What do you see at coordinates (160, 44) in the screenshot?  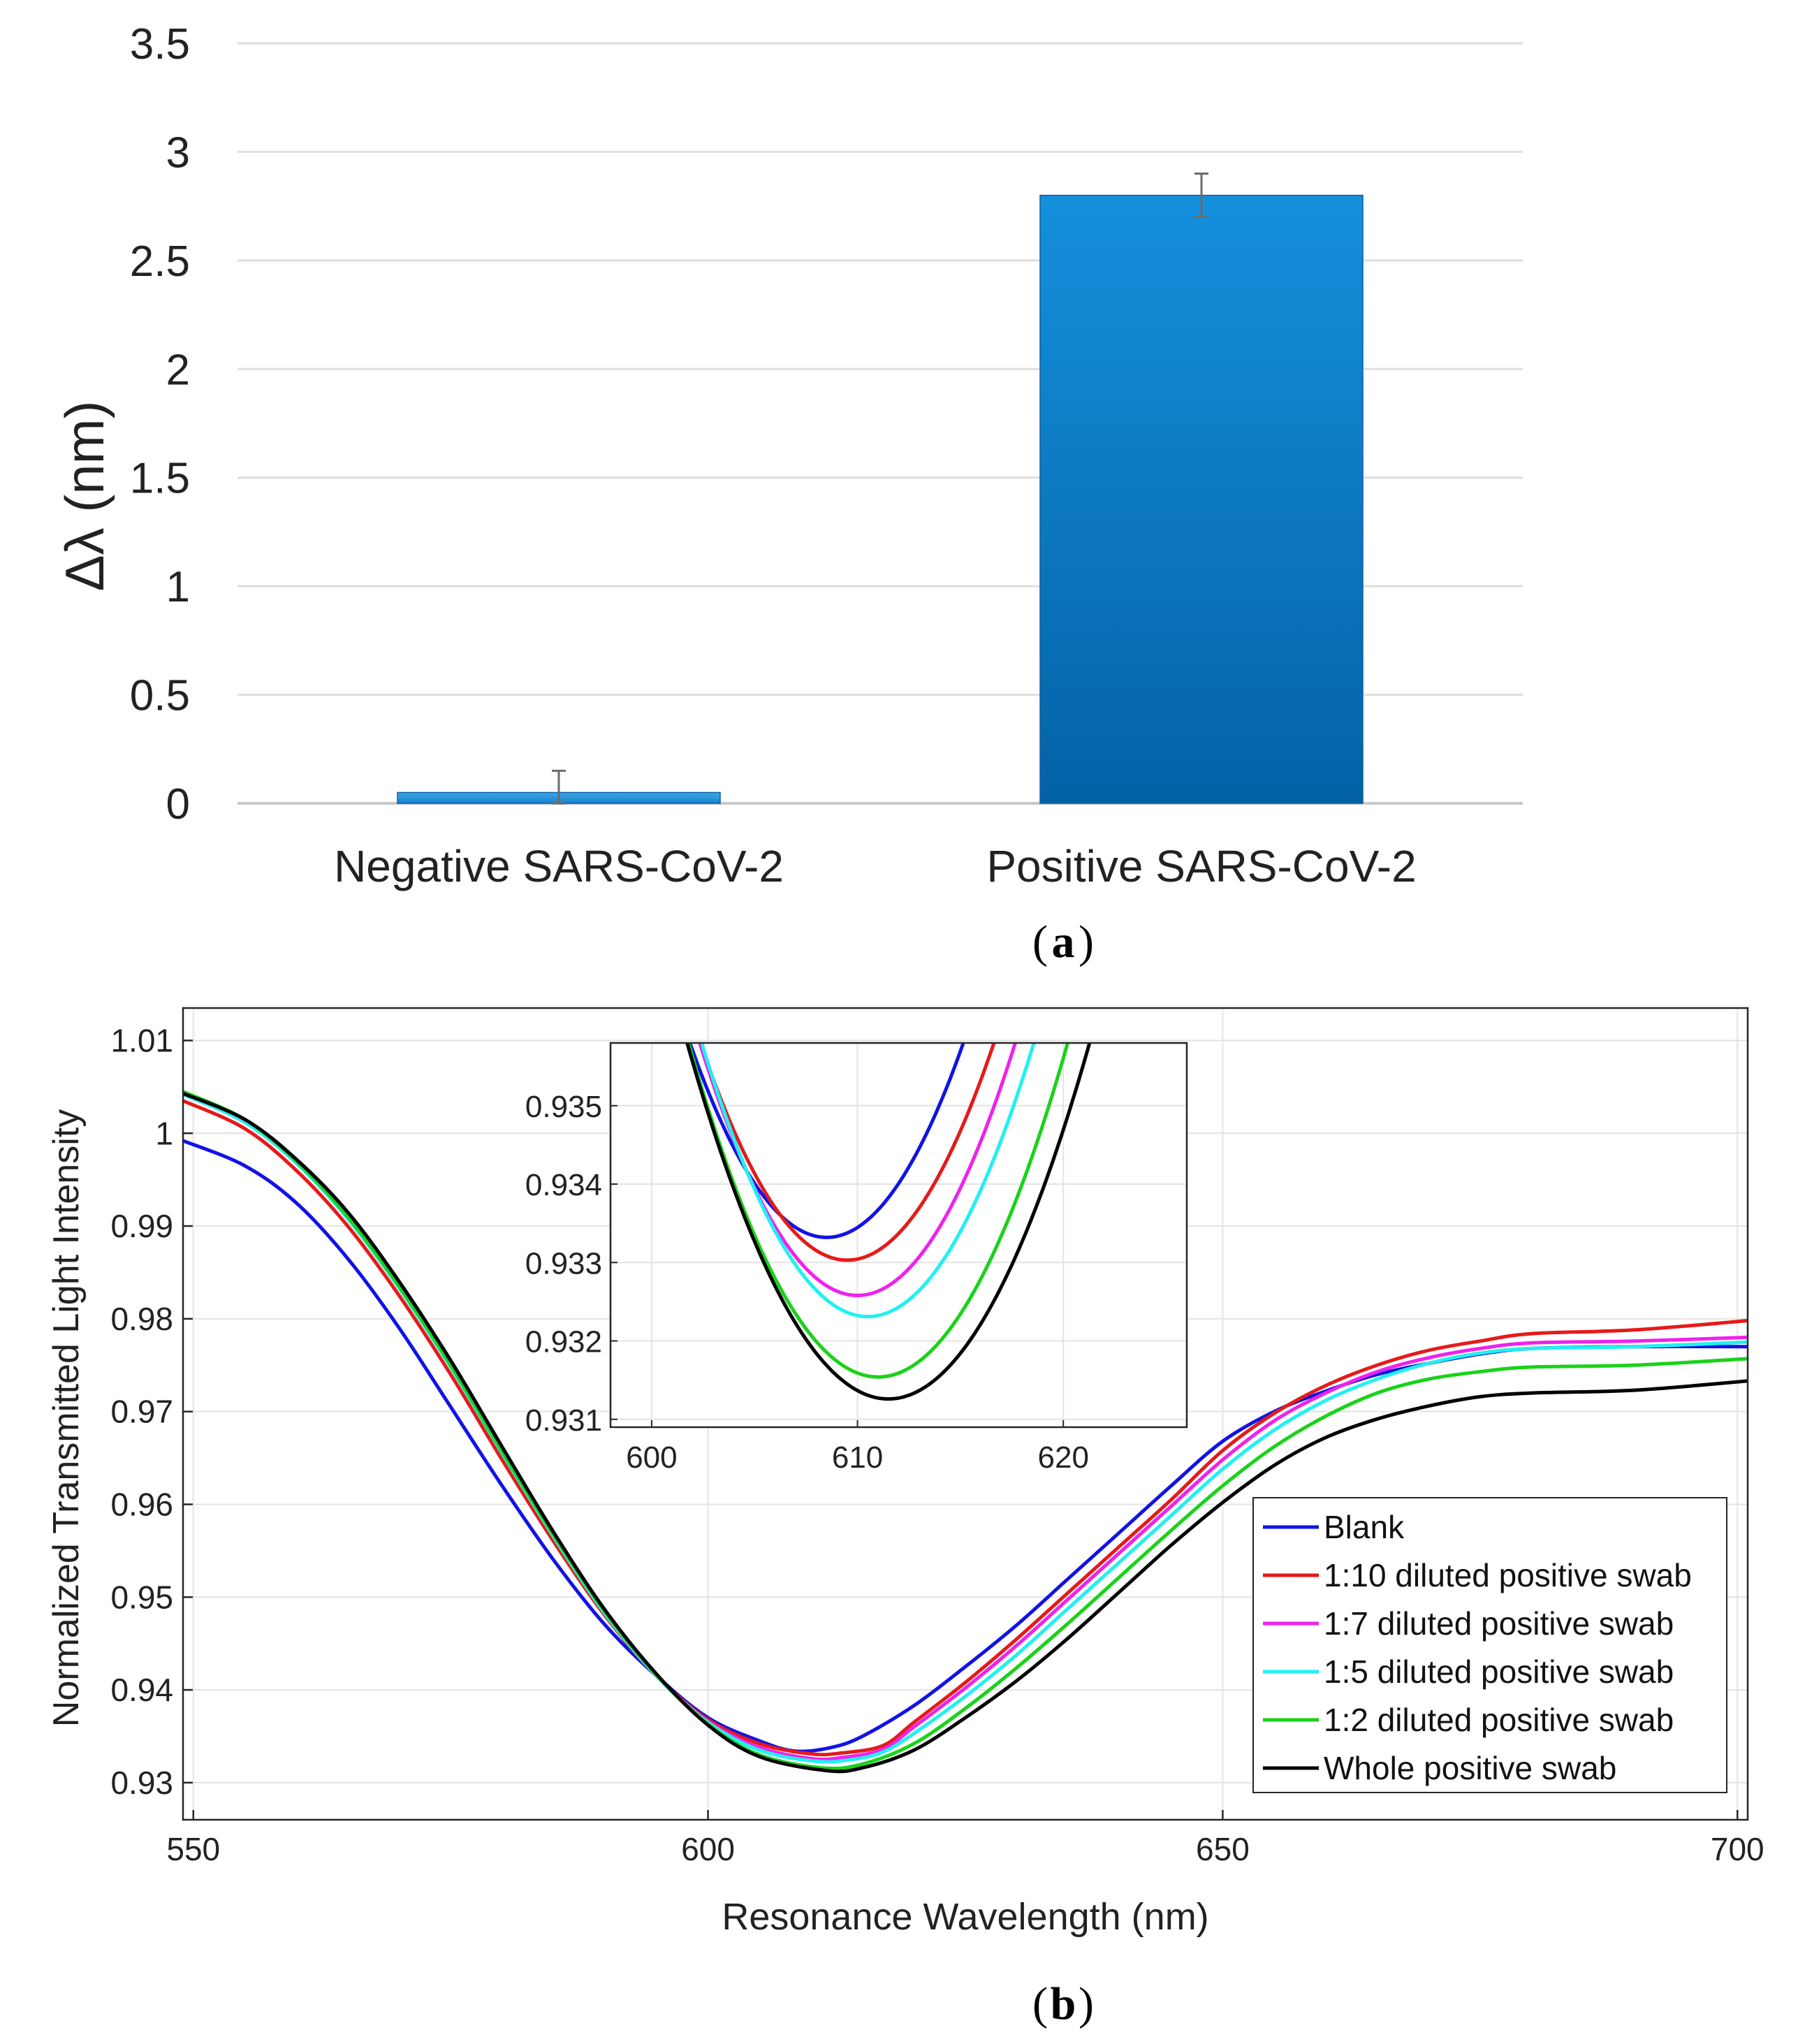 I see `bar-chart-y-tick-label: 3.5` at bounding box center [160, 44].